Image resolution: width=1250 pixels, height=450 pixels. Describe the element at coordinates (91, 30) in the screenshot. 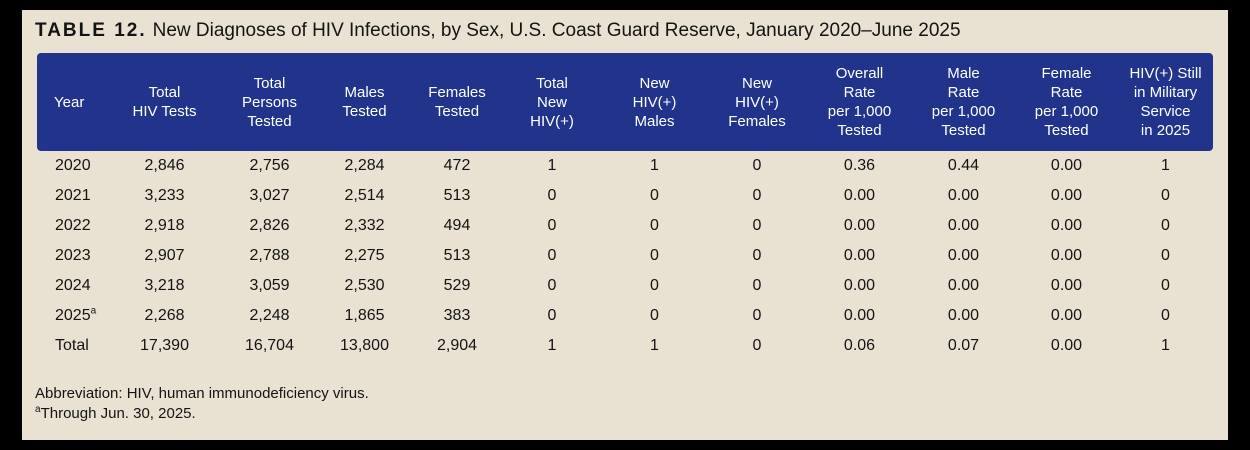

I see `table-number-label: TABLE 12.` at that location.